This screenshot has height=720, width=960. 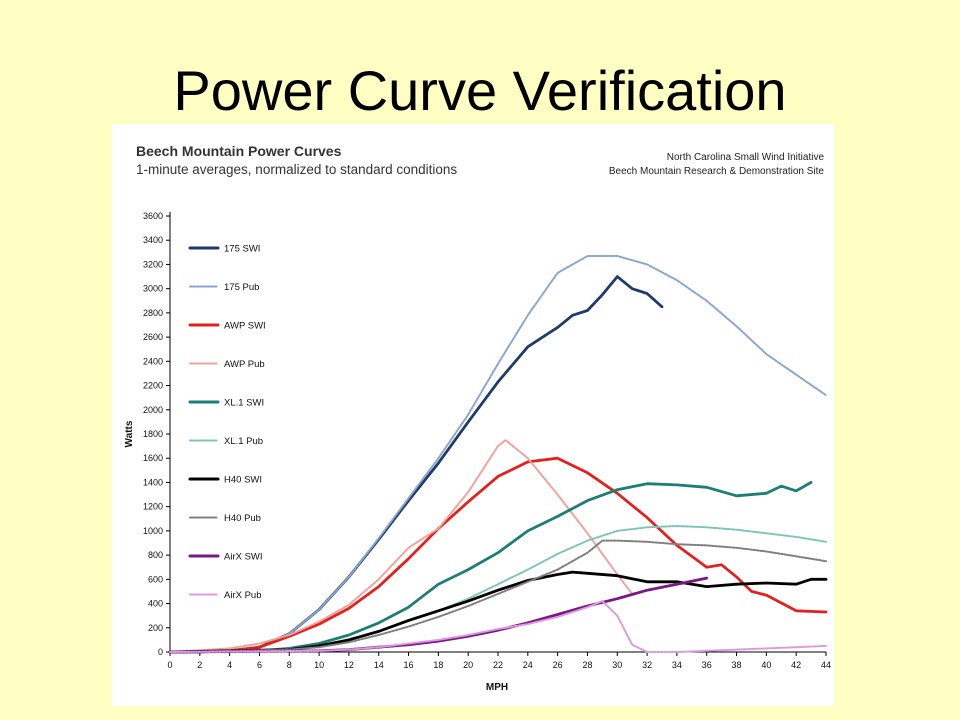 What do you see at coordinates (241, 287) in the screenshot?
I see `legend-label-175-pub: 175 Pub` at bounding box center [241, 287].